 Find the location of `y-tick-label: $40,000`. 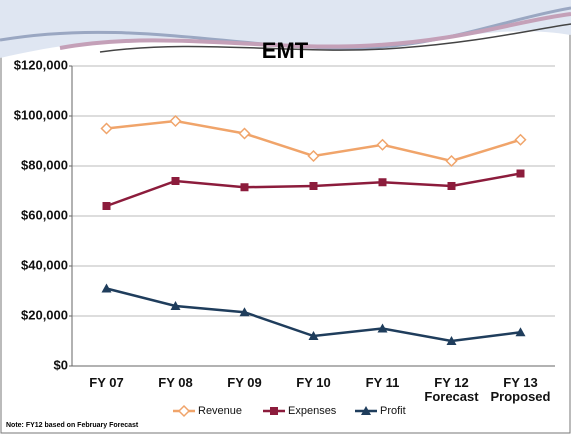

y-tick-label: $40,000 is located at coordinates (44, 264).